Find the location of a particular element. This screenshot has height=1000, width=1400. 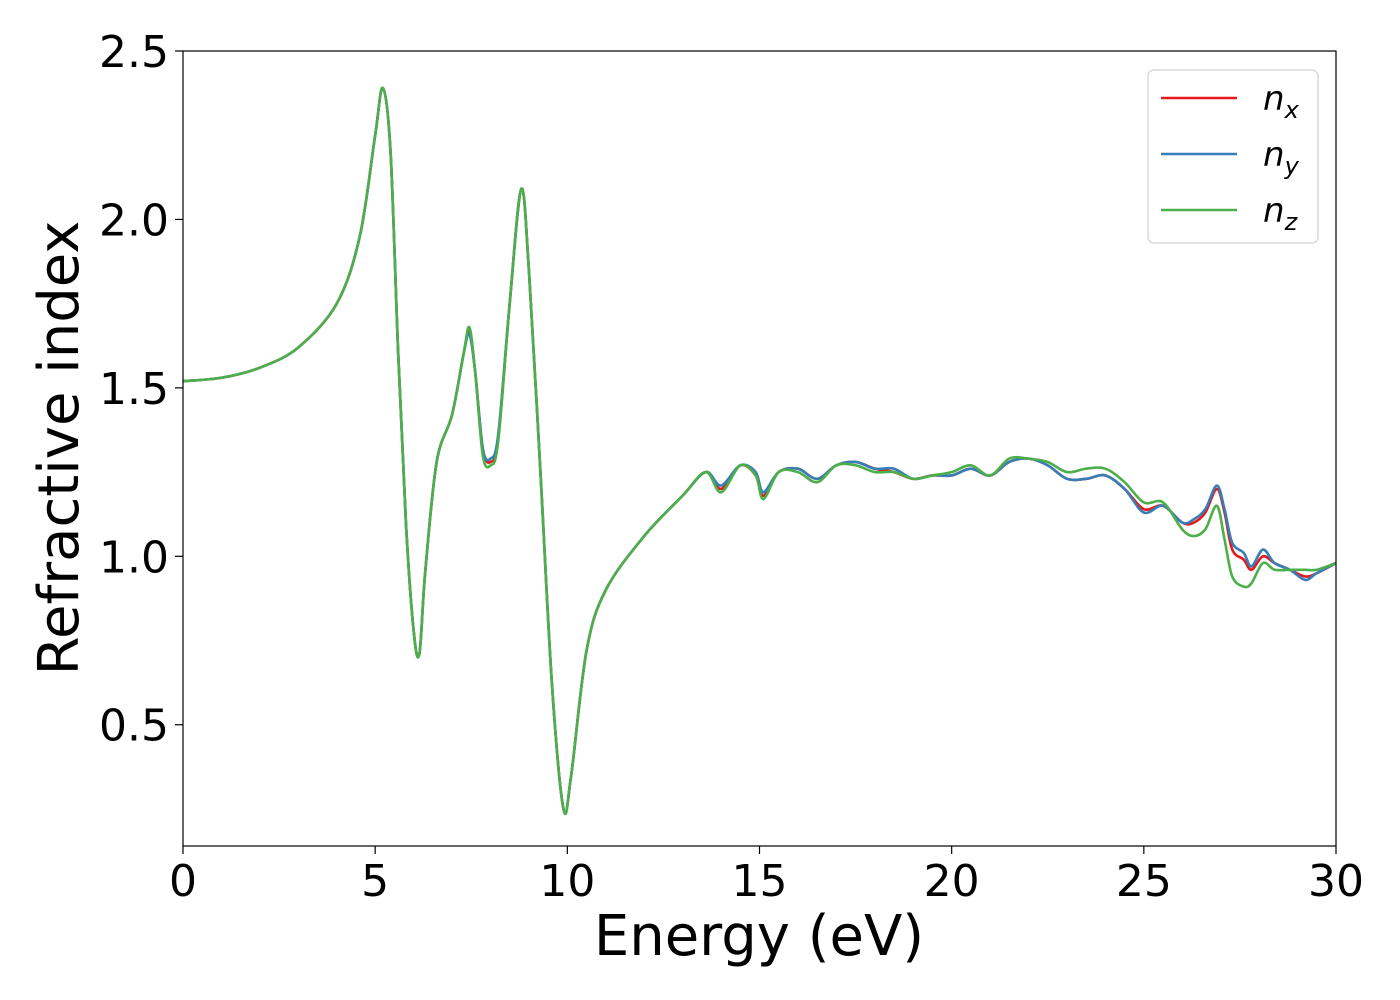

y-tick-label: 0.5 is located at coordinates (134, 726).